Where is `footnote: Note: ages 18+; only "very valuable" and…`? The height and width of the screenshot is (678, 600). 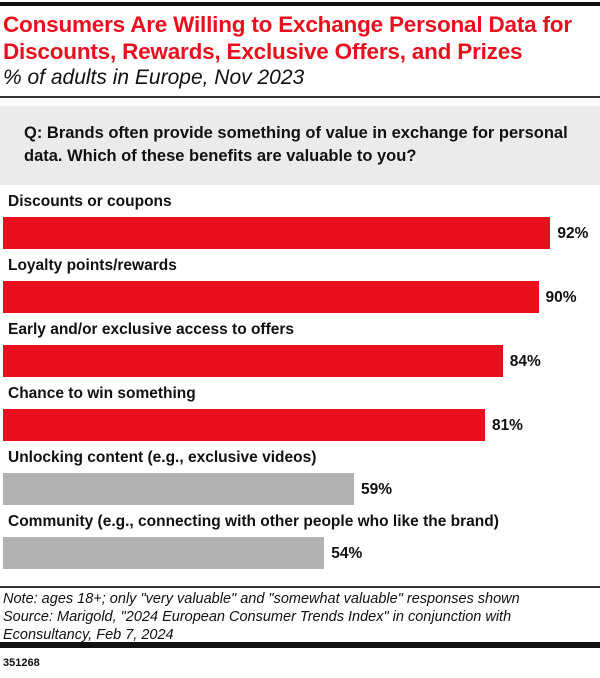 footnote: Note: ages 18+; only "very valuable" and… is located at coordinates (300, 617).